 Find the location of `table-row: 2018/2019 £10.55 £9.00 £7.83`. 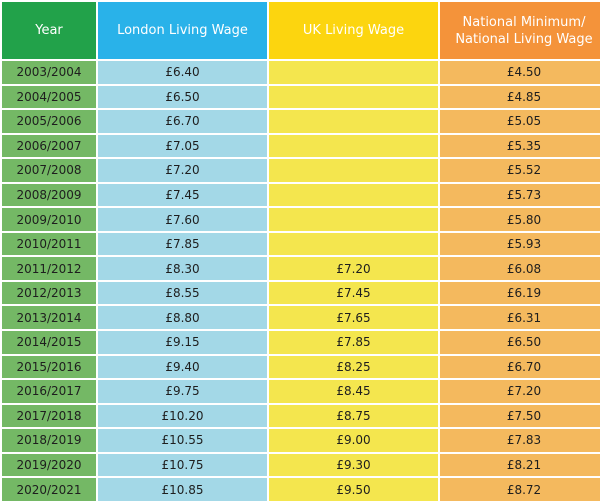

table-row: 2018/2019 £10.55 £9.00 £7.83 is located at coordinates (300, 440).